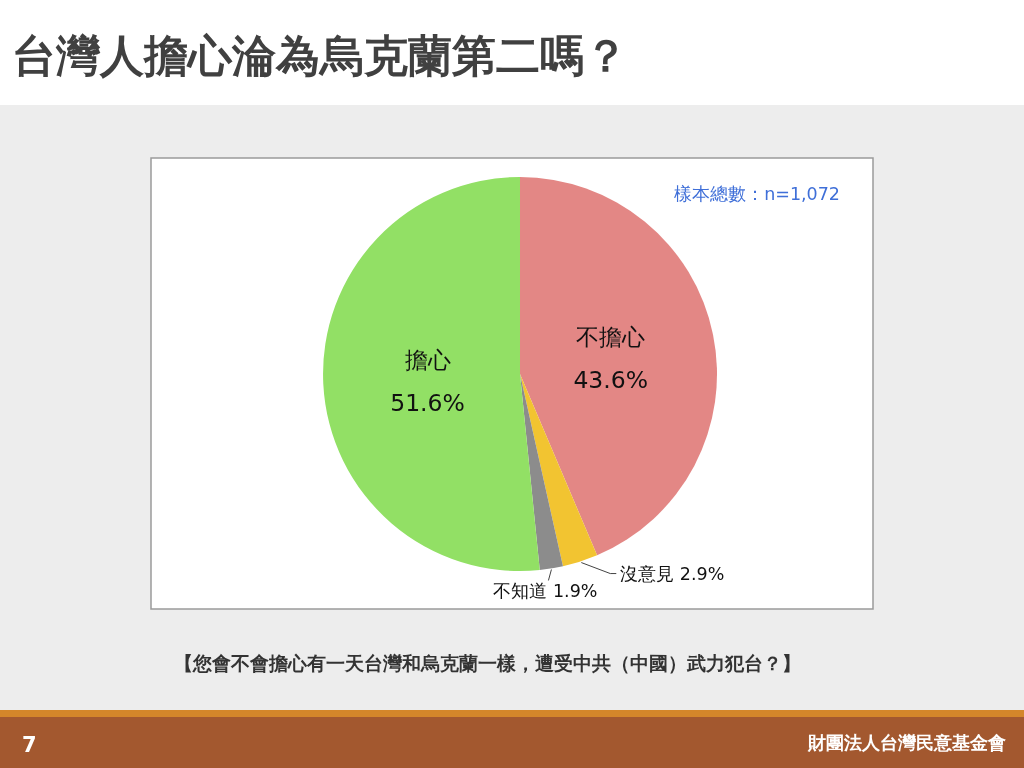  What do you see at coordinates (427, 402) in the screenshot?
I see `data-label: 51.6%` at bounding box center [427, 402].